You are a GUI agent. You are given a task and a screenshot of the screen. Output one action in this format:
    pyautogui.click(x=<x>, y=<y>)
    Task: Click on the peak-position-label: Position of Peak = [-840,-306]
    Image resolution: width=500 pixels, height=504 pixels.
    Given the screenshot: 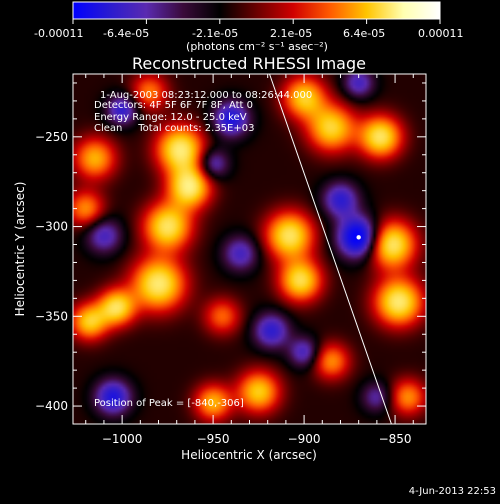 What is the action you would take?
    pyautogui.click(x=169, y=403)
    